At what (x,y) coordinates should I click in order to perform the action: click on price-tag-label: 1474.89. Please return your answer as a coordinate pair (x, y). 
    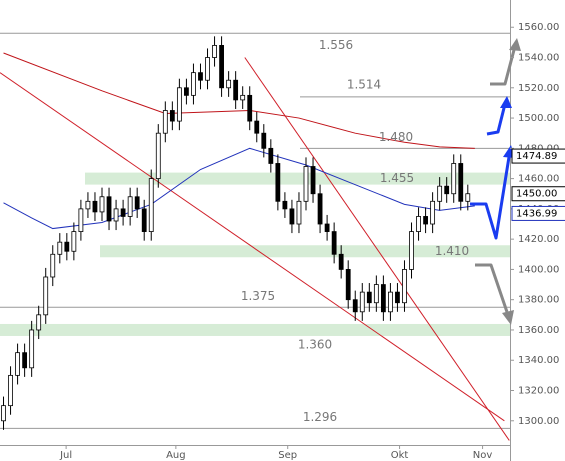
    Looking at the image, I should click on (536, 156).